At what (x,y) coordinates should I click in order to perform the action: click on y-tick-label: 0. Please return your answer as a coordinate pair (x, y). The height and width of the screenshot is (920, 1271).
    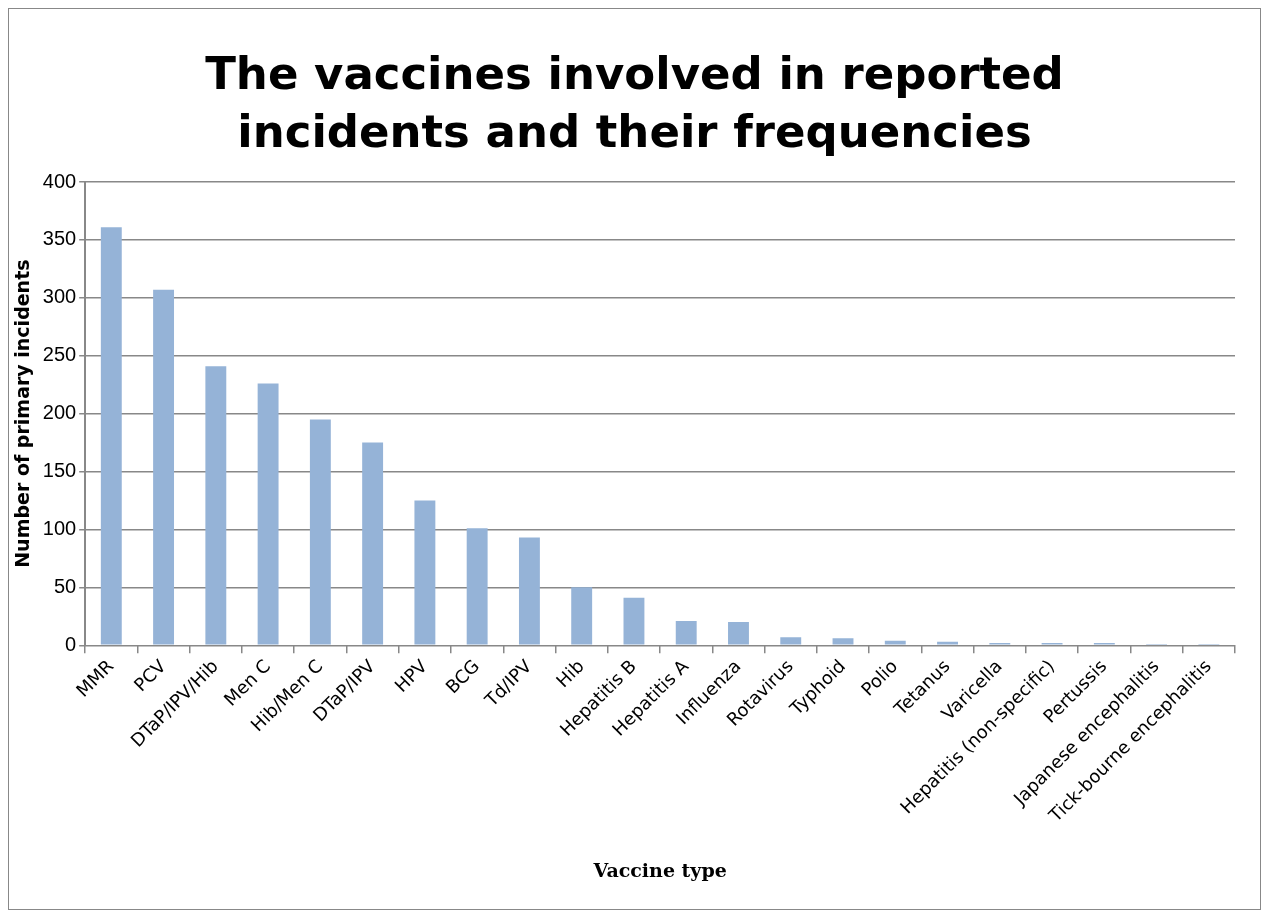
    Looking at the image, I should click on (71, 643).